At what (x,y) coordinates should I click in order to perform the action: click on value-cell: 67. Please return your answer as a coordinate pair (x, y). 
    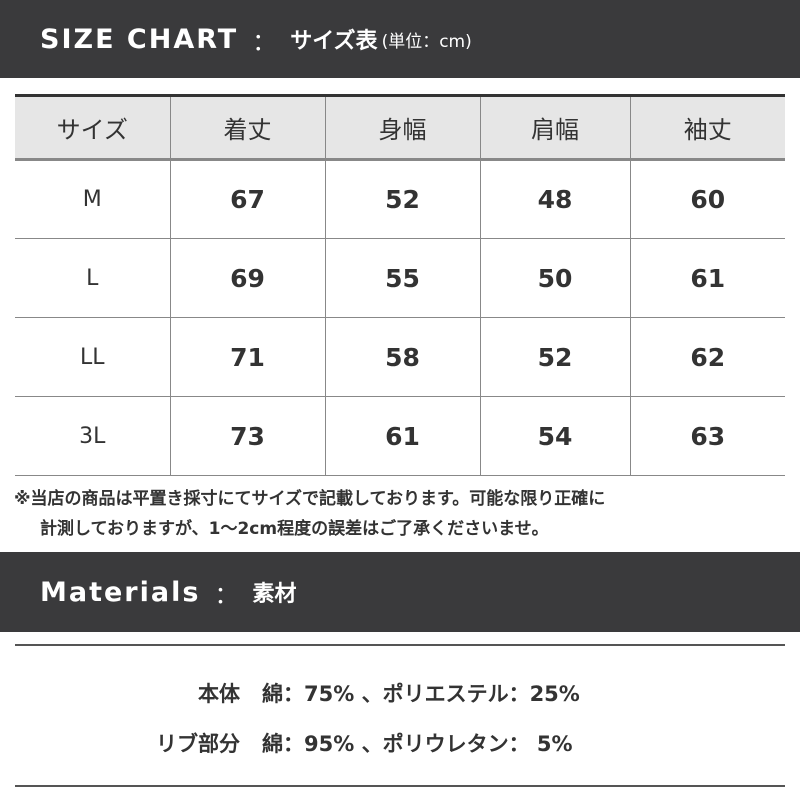
    Looking at the image, I should click on (247, 199).